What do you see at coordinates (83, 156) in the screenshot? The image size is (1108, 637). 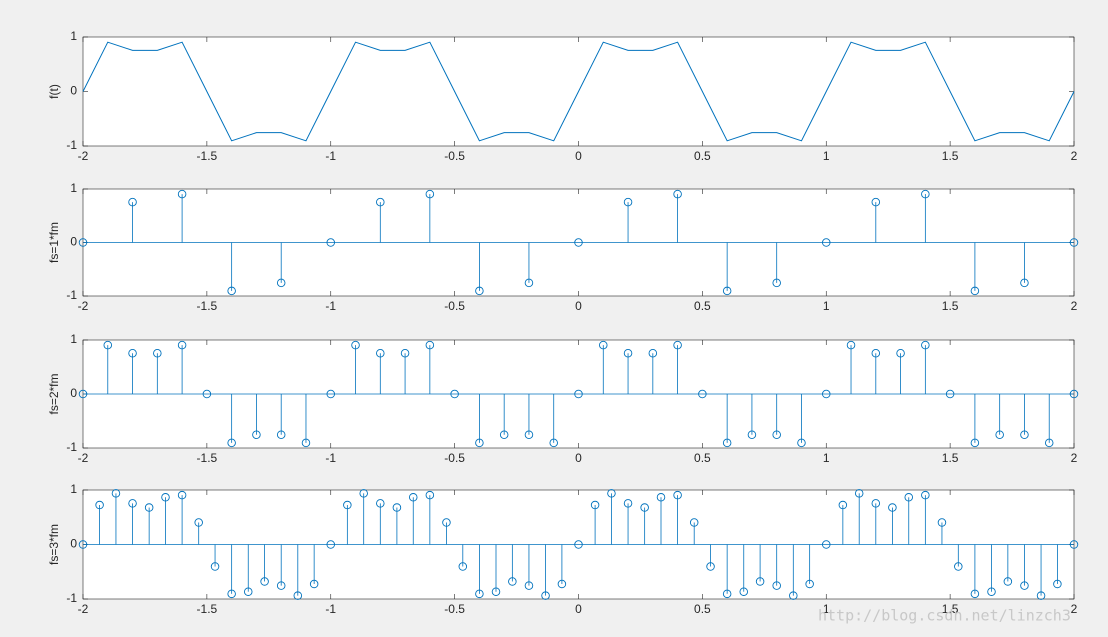 I see `x-tick-label: -2` at bounding box center [83, 156].